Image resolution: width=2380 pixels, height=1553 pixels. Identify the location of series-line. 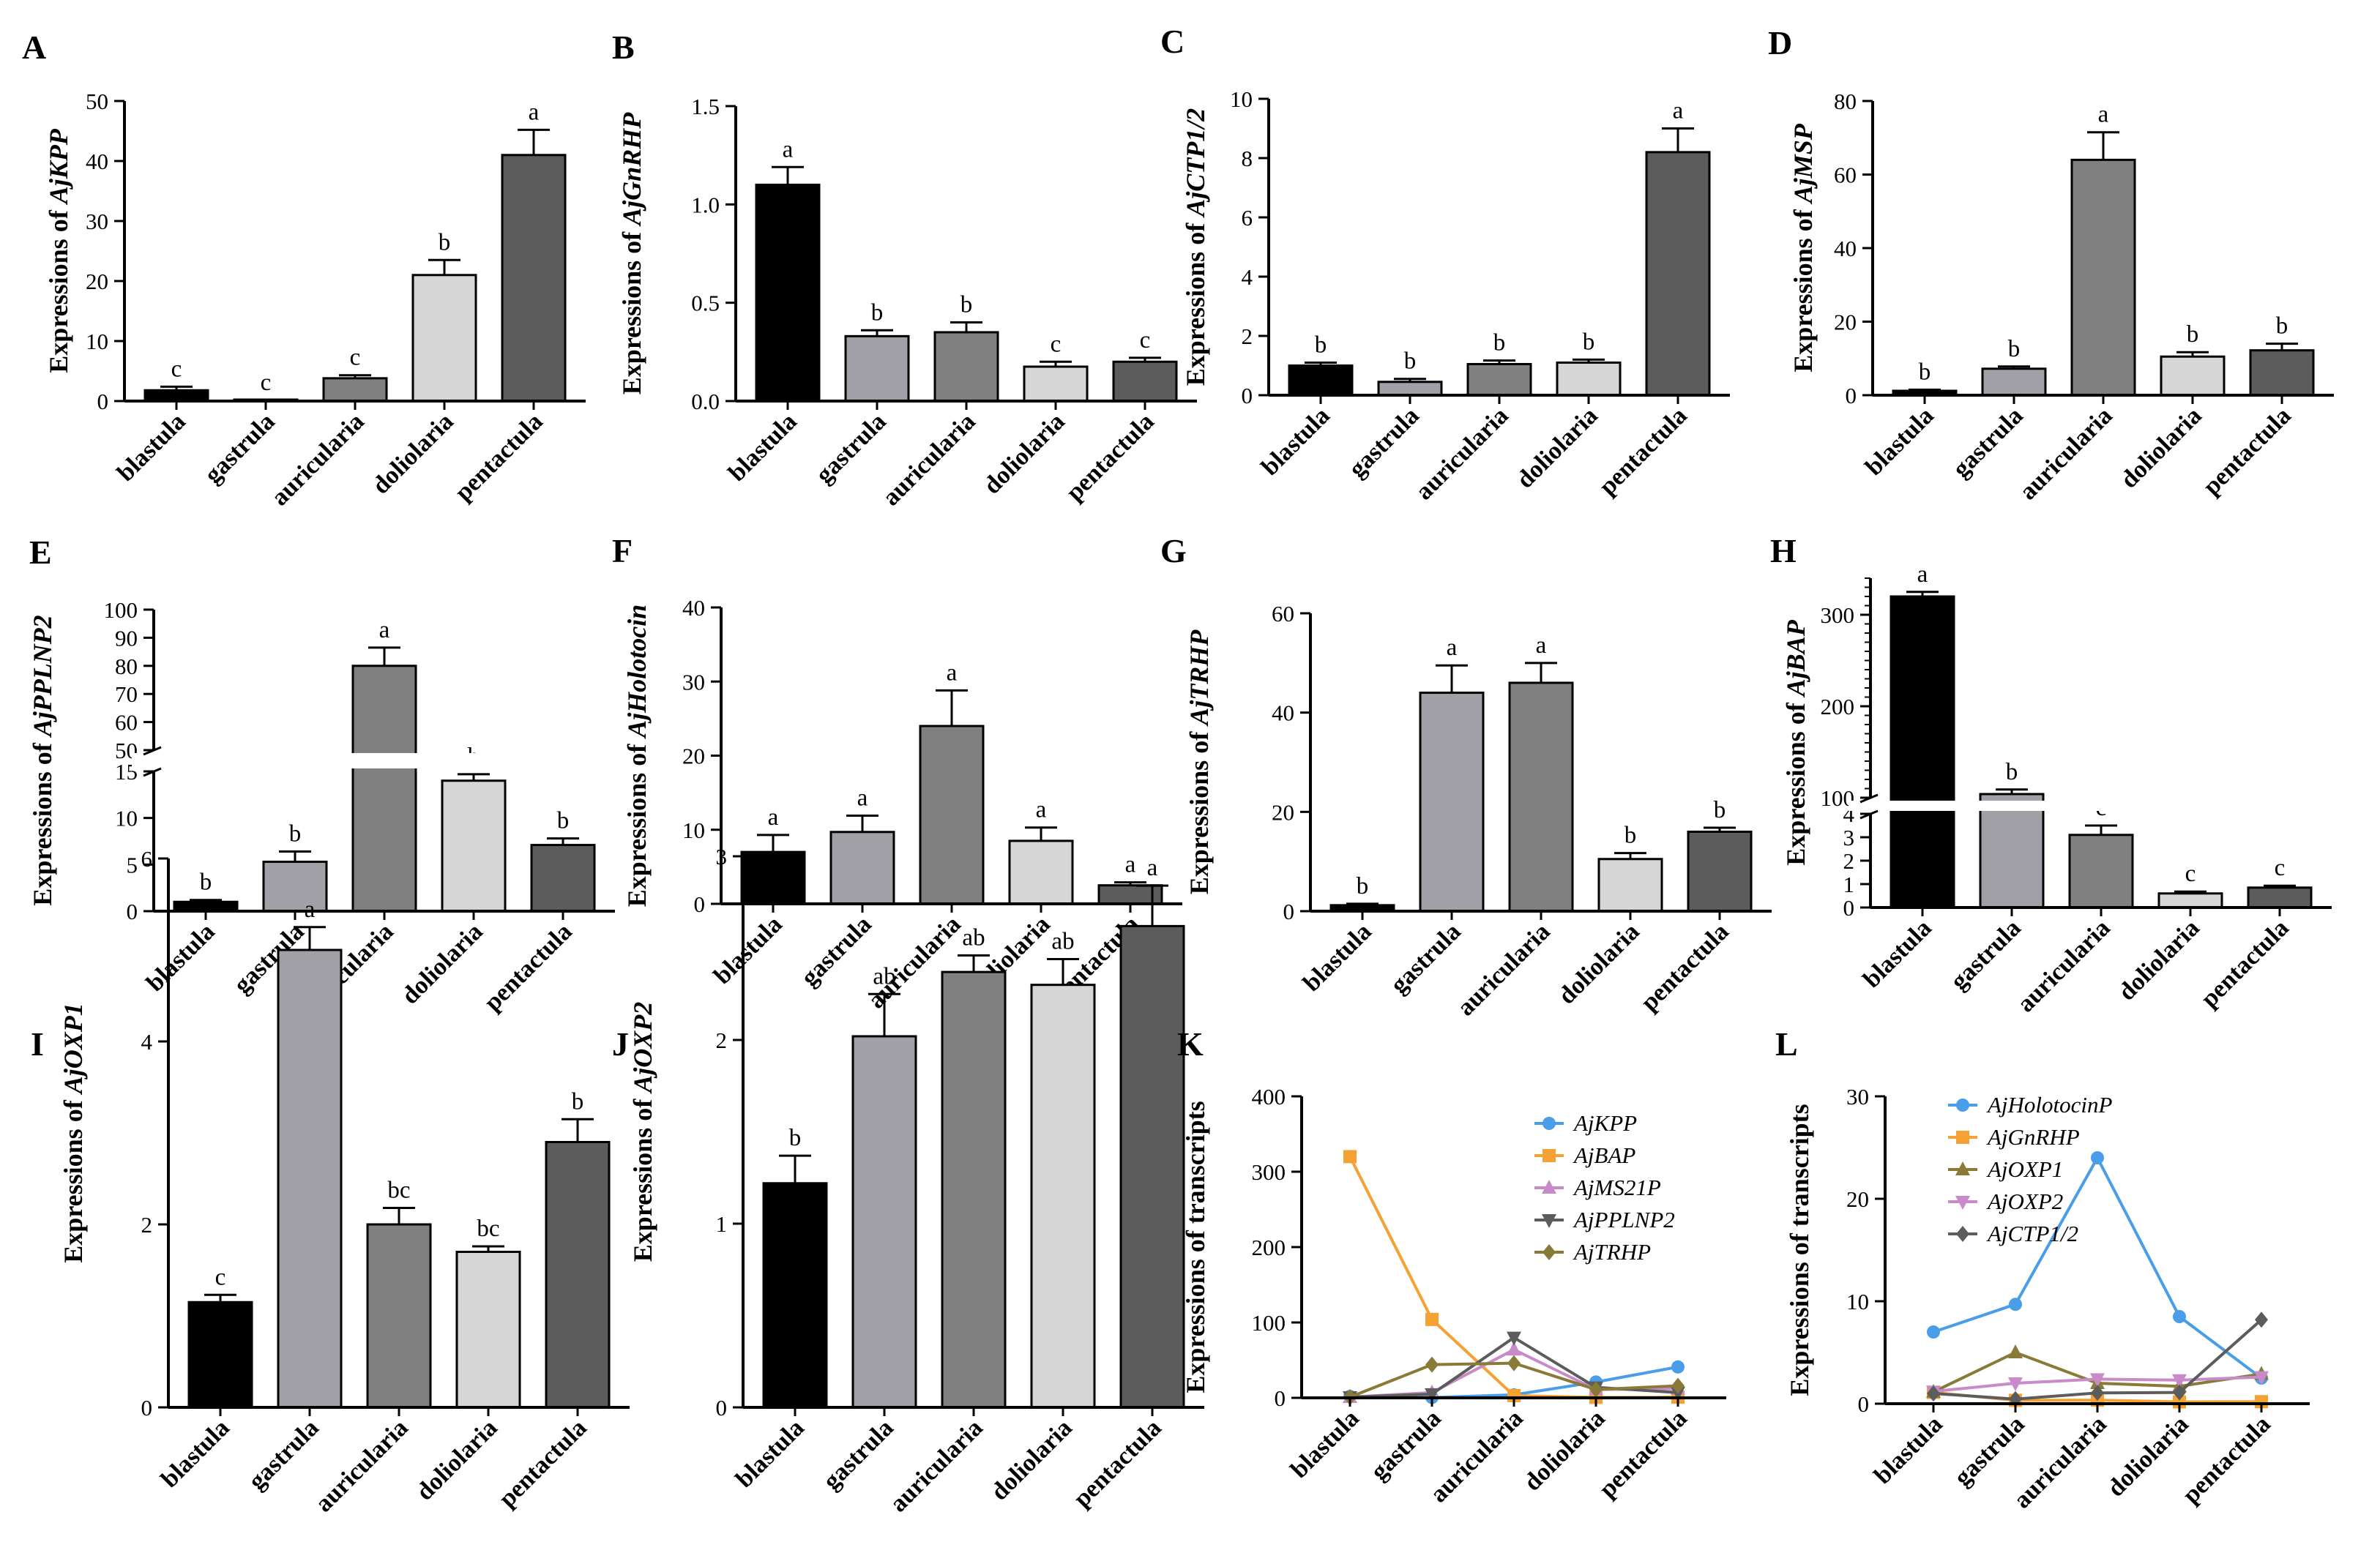
(2098, 1267).